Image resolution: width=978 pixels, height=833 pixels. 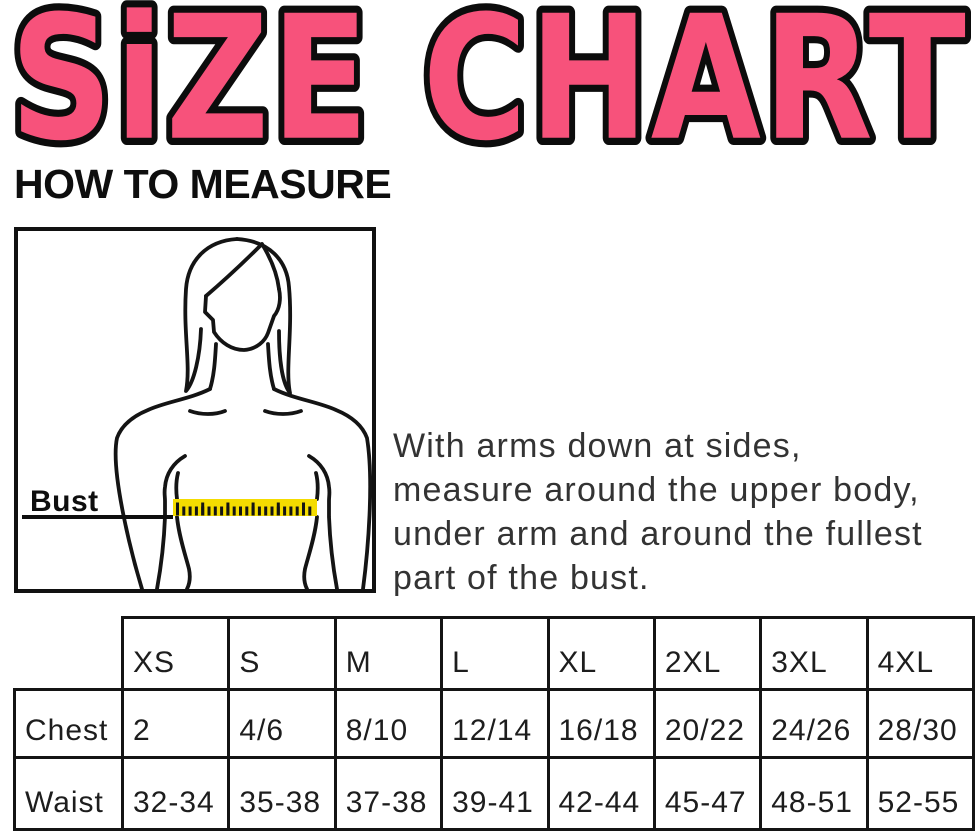 What do you see at coordinates (656, 490) in the screenshot?
I see `instruction-line: measure around the upper body,` at bounding box center [656, 490].